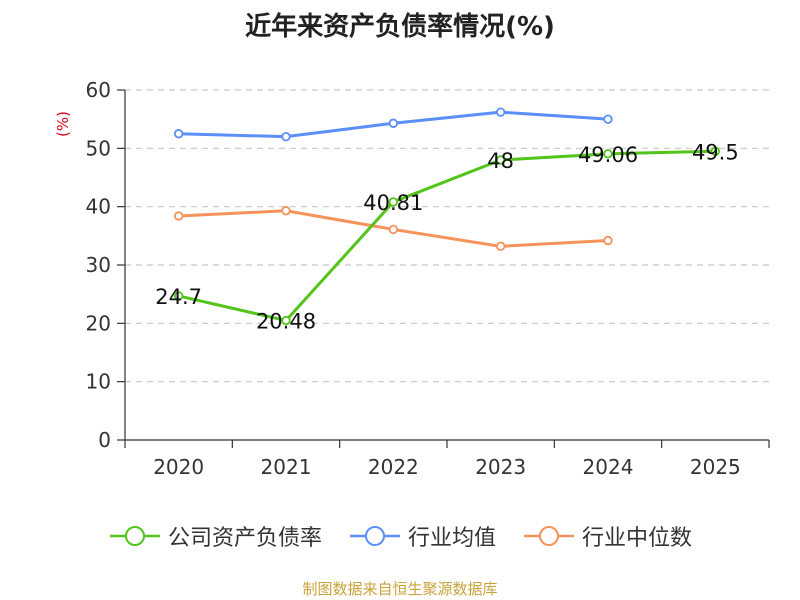 This screenshot has width=800, height=600. I want to click on legend-item: 行业中位数, so click(607, 536).